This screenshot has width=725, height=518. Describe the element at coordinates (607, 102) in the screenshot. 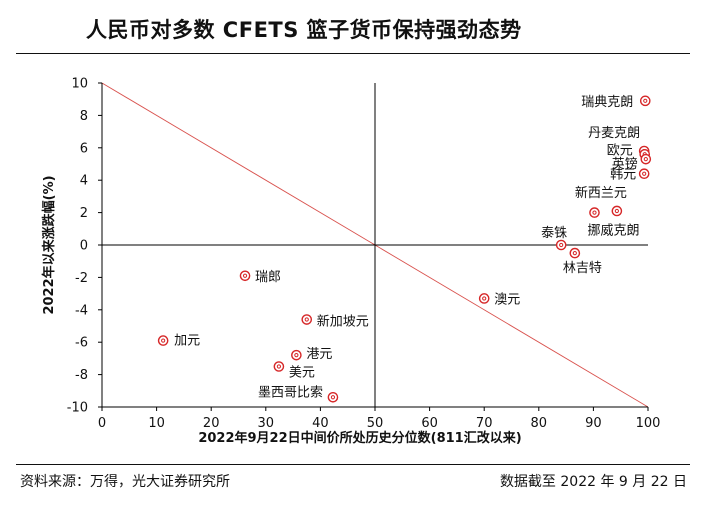

I see `data-point-label: 瑞典克朗` at that location.